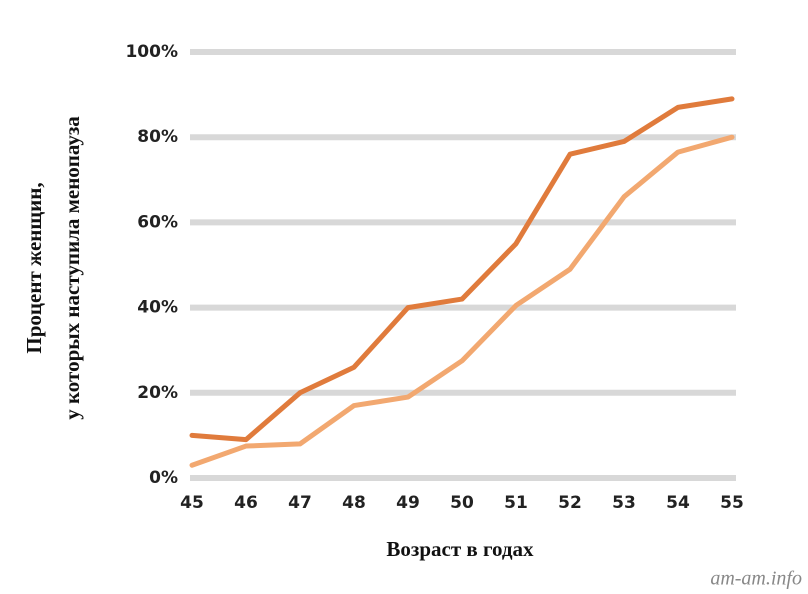 The image size is (808, 594). What do you see at coordinates (300, 503) in the screenshot?
I see `x-tick-label: 47` at bounding box center [300, 503].